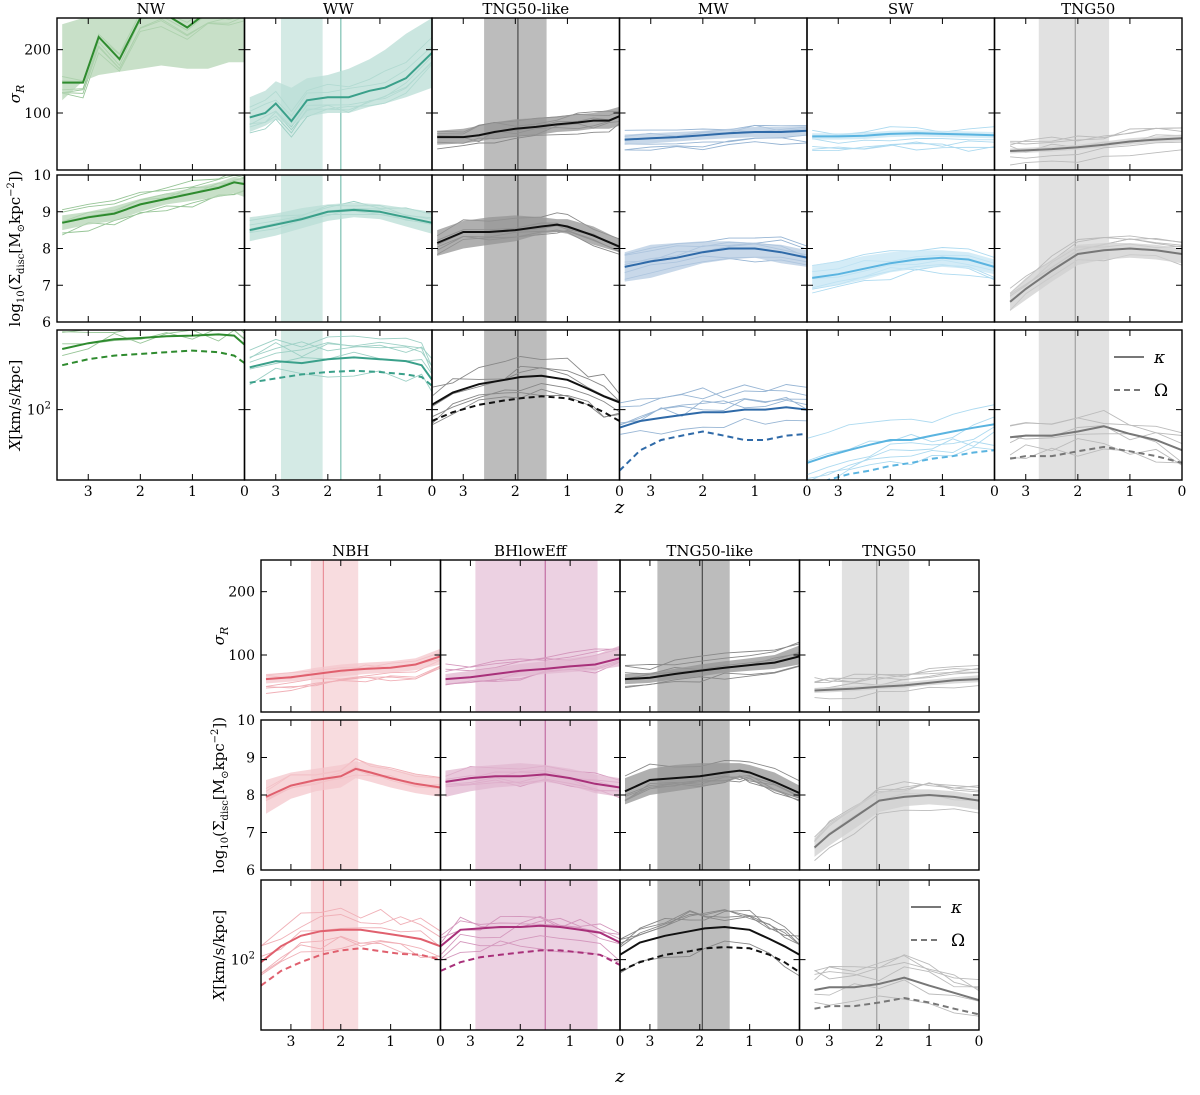 The image size is (1200, 1095). What do you see at coordinates (713, 9) in the screenshot?
I see `panel-title: MW` at bounding box center [713, 9].